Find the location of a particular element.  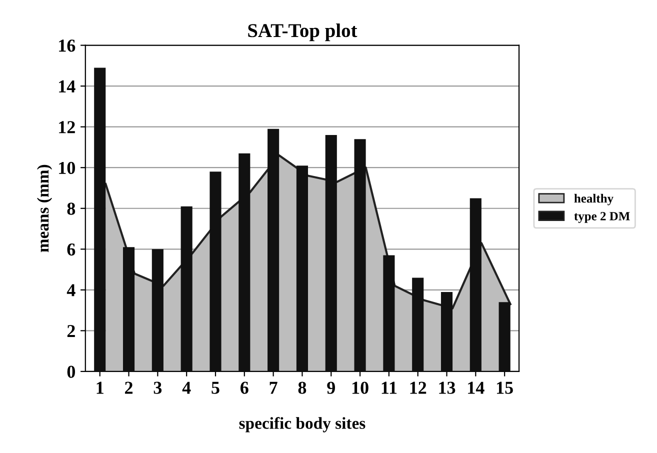

y-tick-label: 0 is located at coordinates (71, 372).